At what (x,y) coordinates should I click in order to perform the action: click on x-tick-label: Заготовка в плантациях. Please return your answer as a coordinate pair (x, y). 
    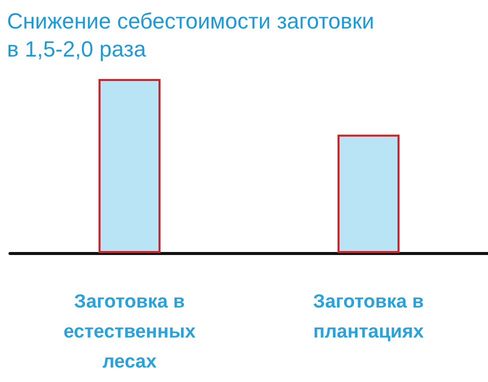
    Looking at the image, I should click on (368, 317).